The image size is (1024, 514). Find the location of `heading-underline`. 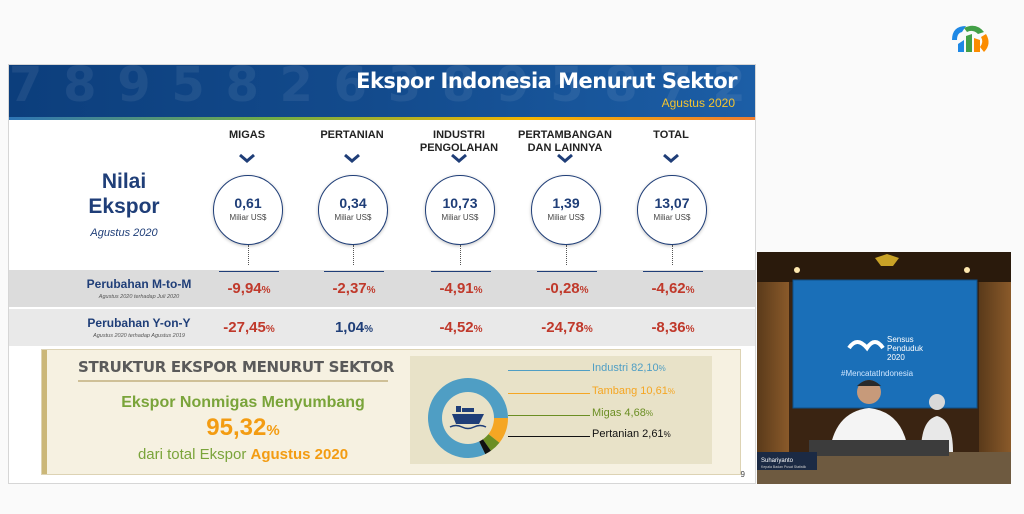

heading-underline is located at coordinates (233, 381).